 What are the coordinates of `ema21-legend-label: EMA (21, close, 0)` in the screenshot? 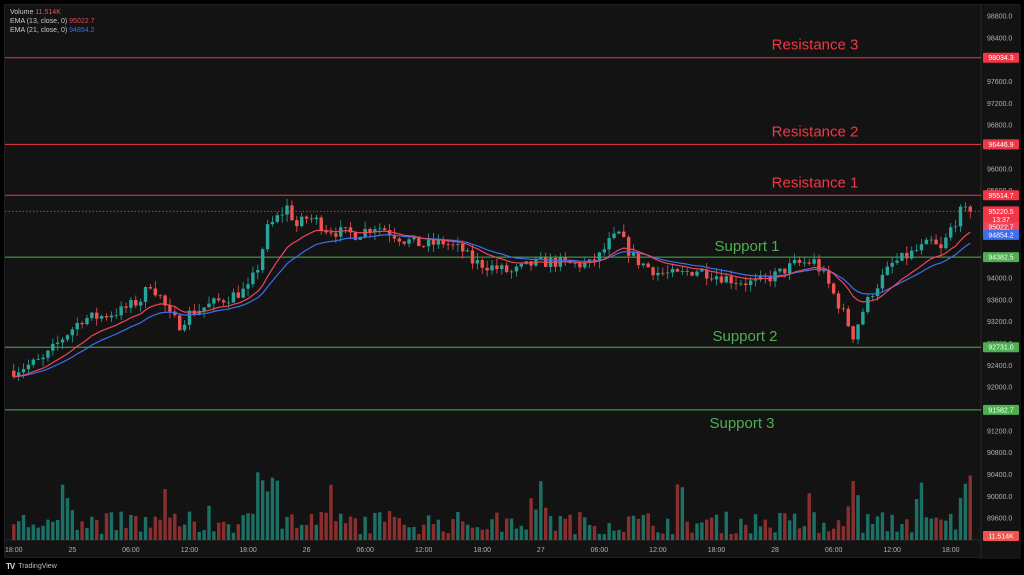 It's located at (39, 30).